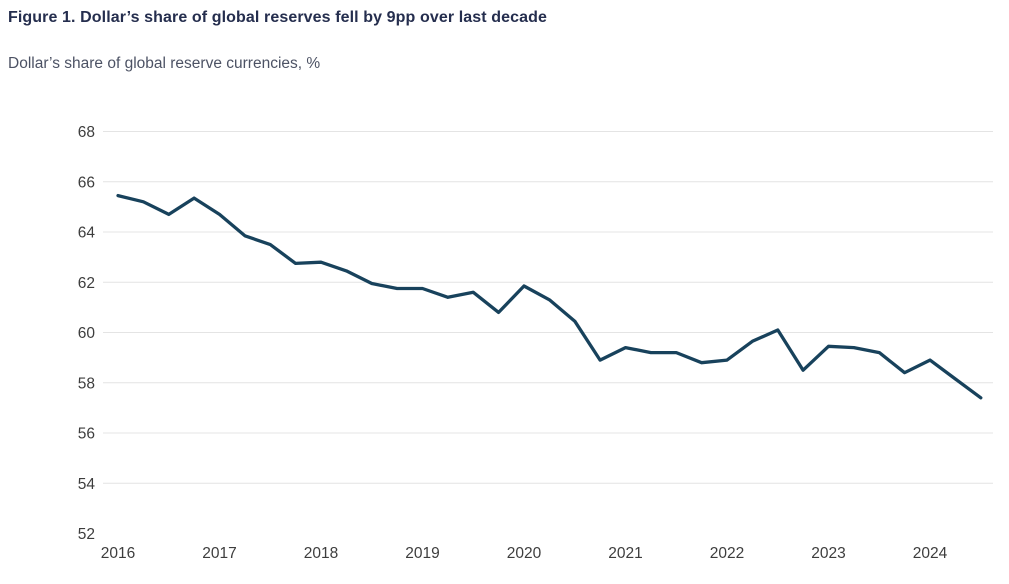  What do you see at coordinates (86, 534) in the screenshot?
I see `y-tick-label-52: 52` at bounding box center [86, 534].